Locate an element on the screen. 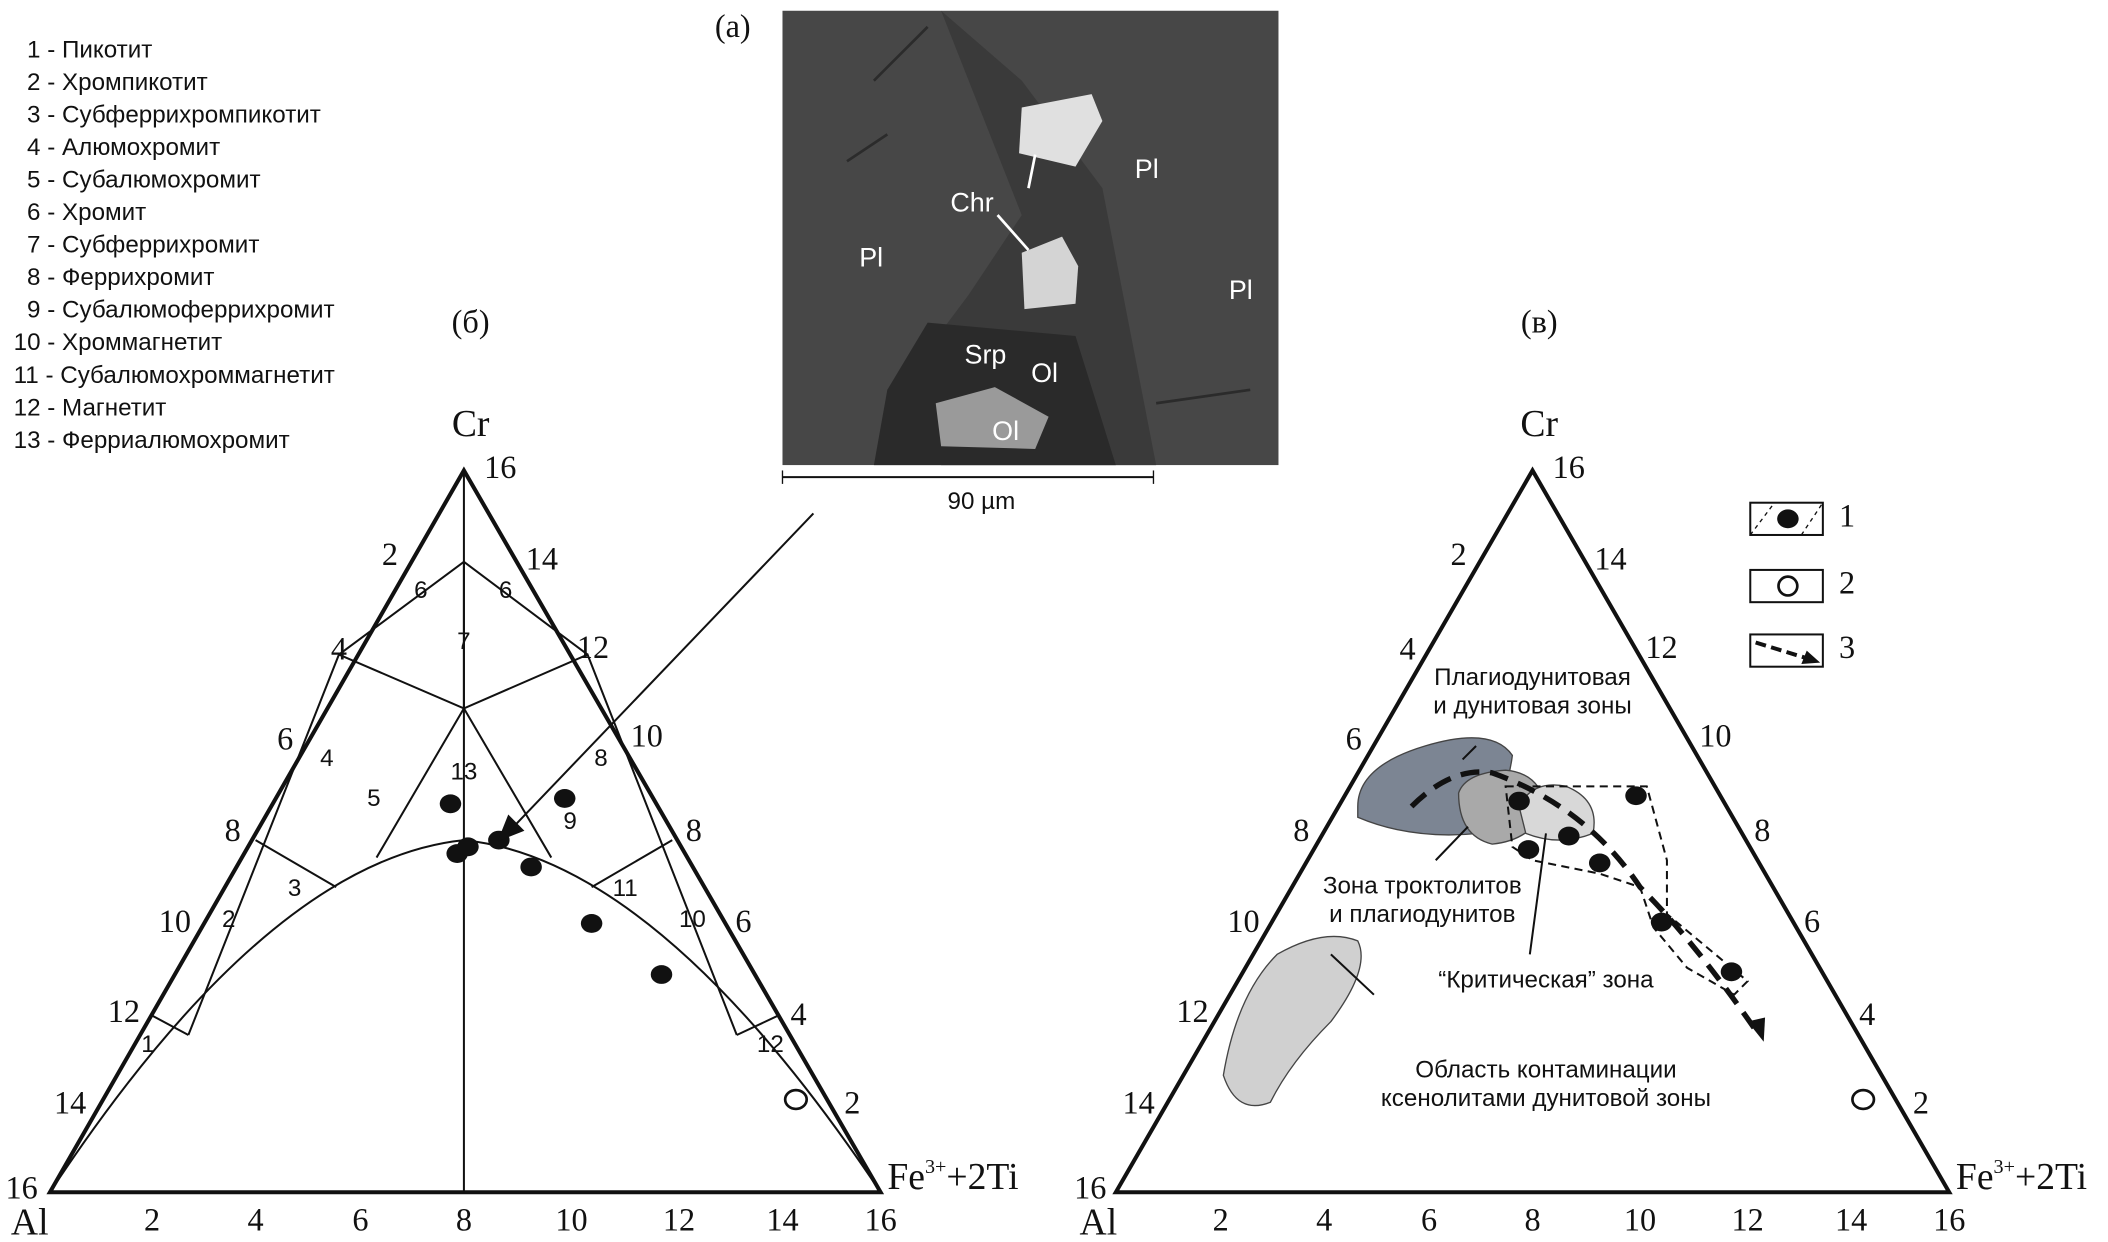 The width and height of the screenshot is (2108, 1242). label: (а) is located at coordinates (733, 26).